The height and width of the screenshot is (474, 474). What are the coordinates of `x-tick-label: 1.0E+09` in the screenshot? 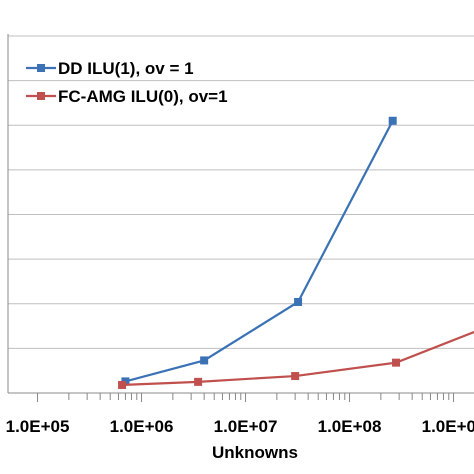 It's located at (448, 426).